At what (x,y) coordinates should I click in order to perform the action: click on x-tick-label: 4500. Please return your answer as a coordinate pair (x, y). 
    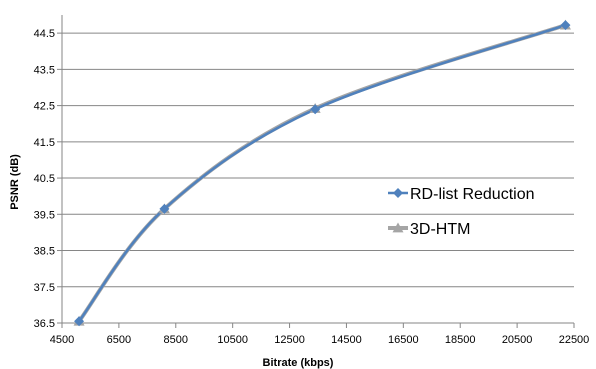
    Looking at the image, I should click on (62, 340).